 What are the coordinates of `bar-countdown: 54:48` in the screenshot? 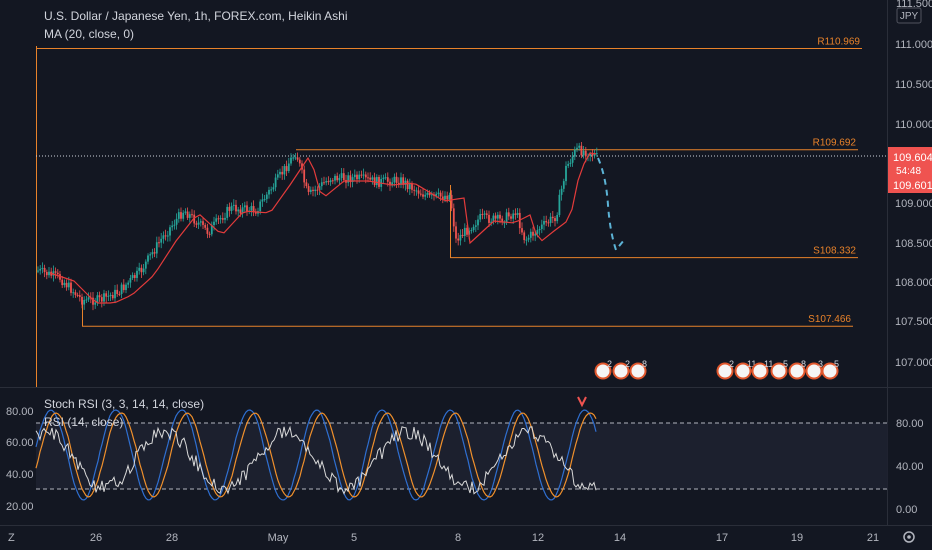 It's located at (908, 171).